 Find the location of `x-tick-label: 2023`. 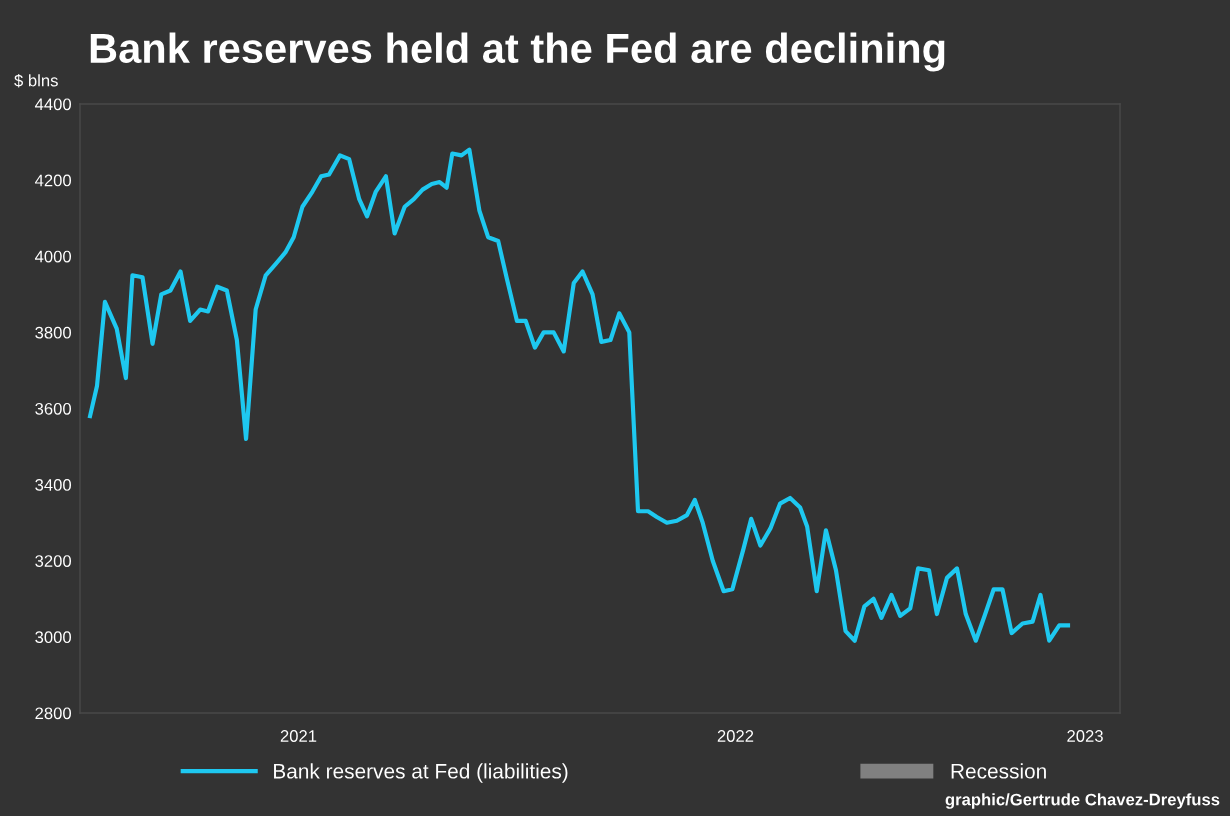

x-tick-label: 2023 is located at coordinates (1085, 736).